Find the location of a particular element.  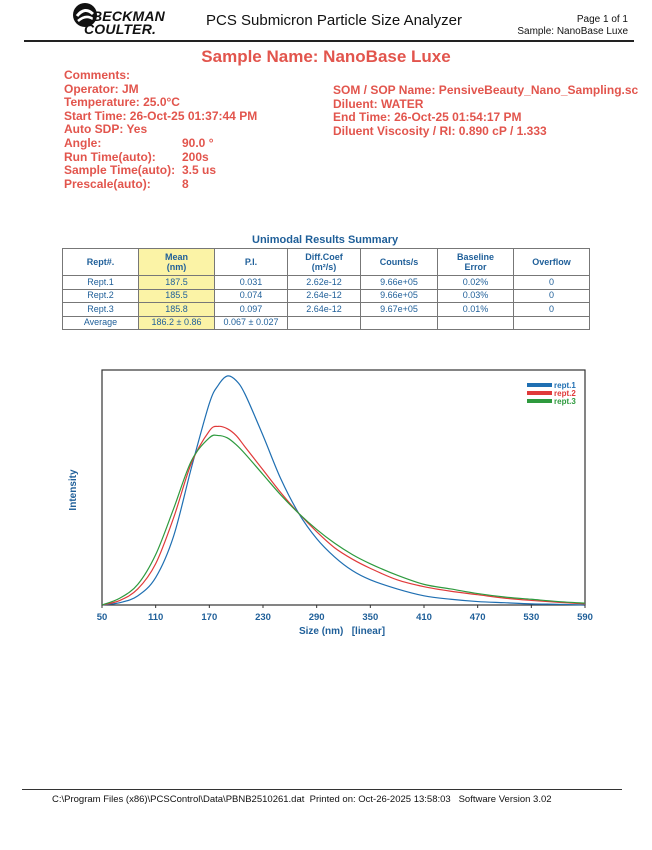

runtime-key: Run Time(auto): is located at coordinates (110, 156).